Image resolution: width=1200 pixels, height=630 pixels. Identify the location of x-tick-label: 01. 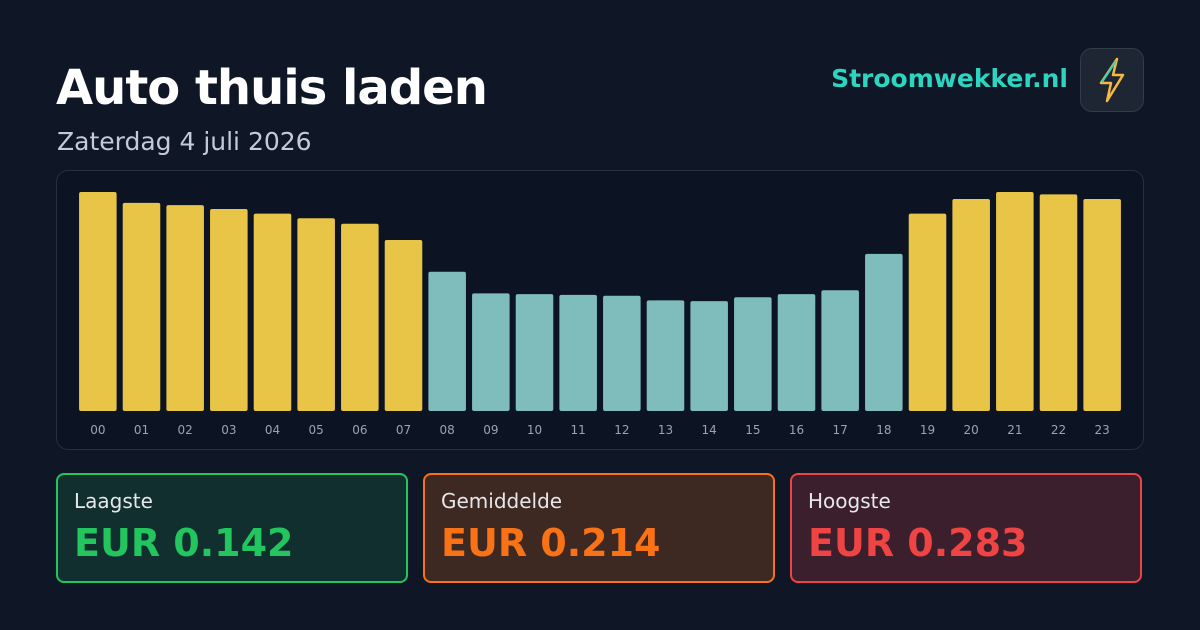
(141, 430).